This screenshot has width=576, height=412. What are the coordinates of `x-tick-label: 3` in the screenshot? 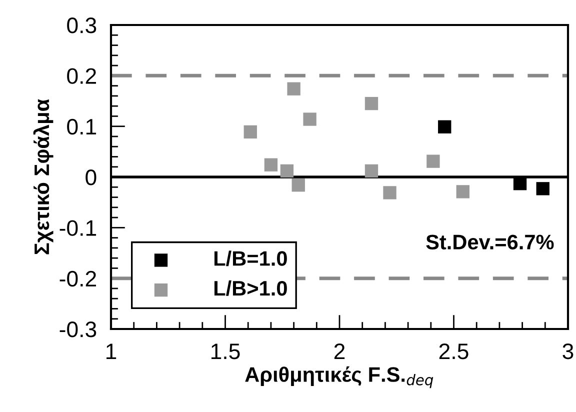 It's located at (568, 351).